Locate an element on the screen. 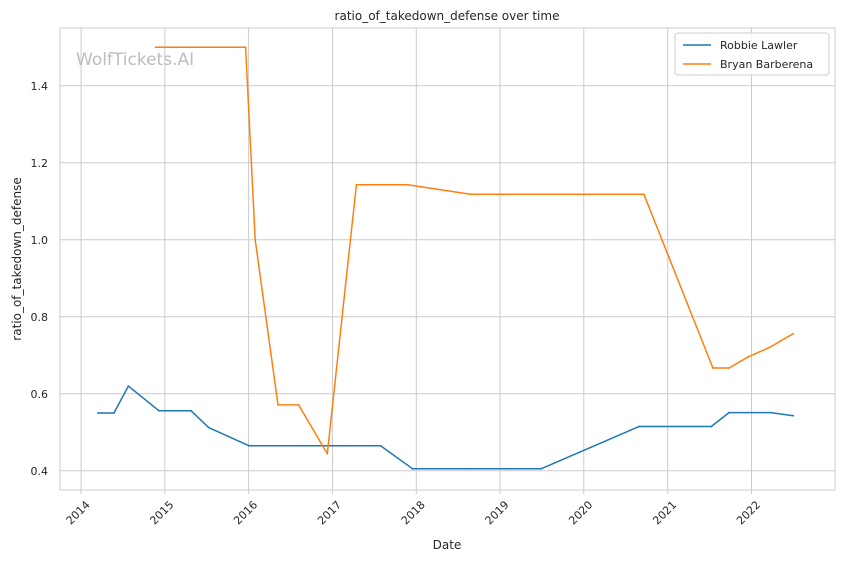 Image resolution: width=844 pixels, height=561 pixels. x-tick-label: 2017 is located at coordinates (329, 512).